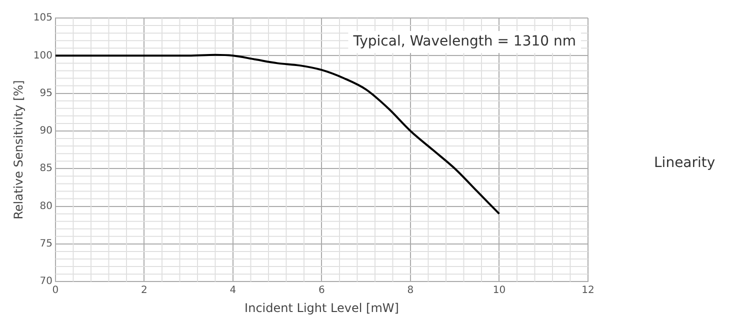 The width and height of the screenshot is (744, 336). I want to click on y-tick-label: 90, so click(46, 131).